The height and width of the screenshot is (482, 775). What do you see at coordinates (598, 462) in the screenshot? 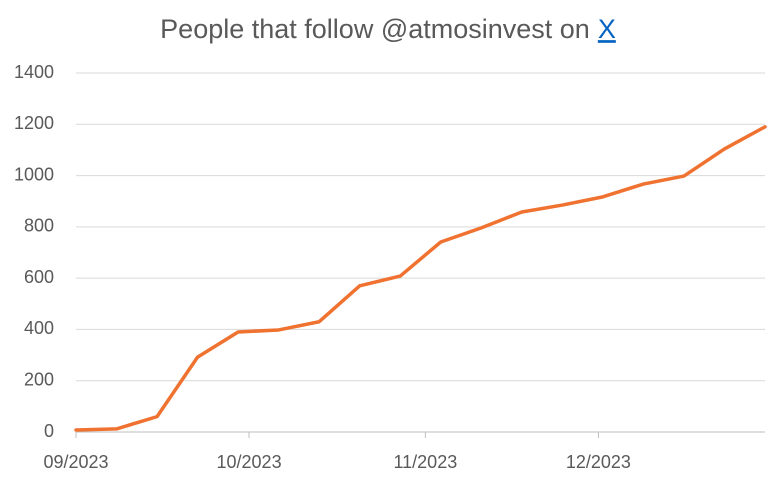
I see `x-tick-label: 12/2023` at bounding box center [598, 462].